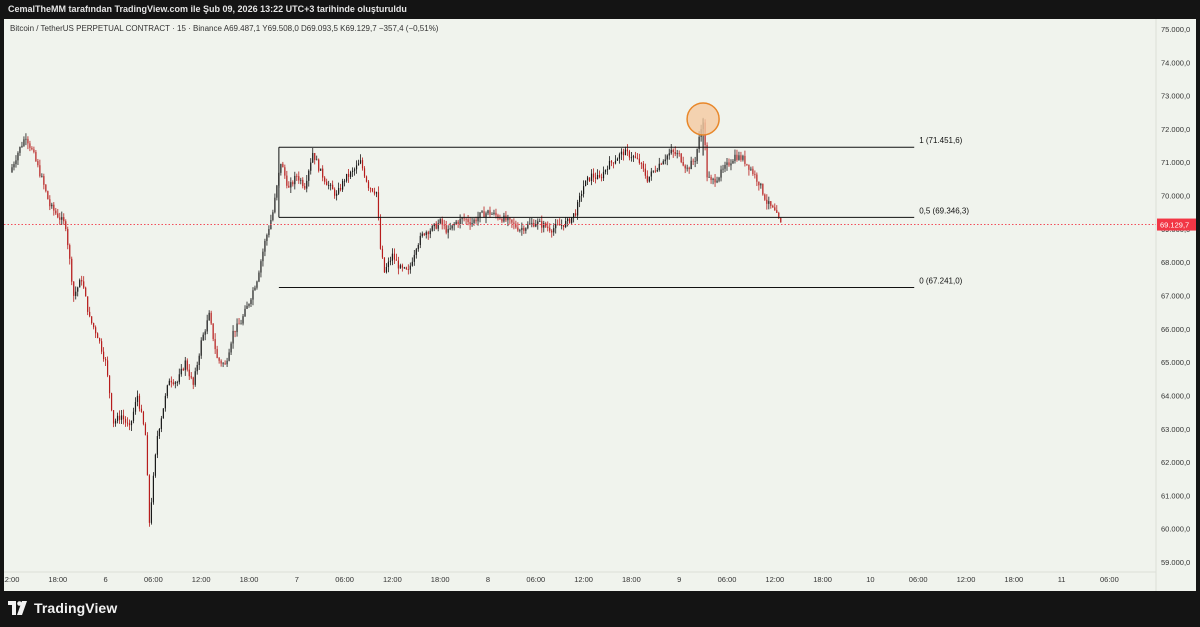 This screenshot has width=1200, height=627. Describe the element at coordinates (106, 579) in the screenshot. I see `x-tick-label: 6` at that location.